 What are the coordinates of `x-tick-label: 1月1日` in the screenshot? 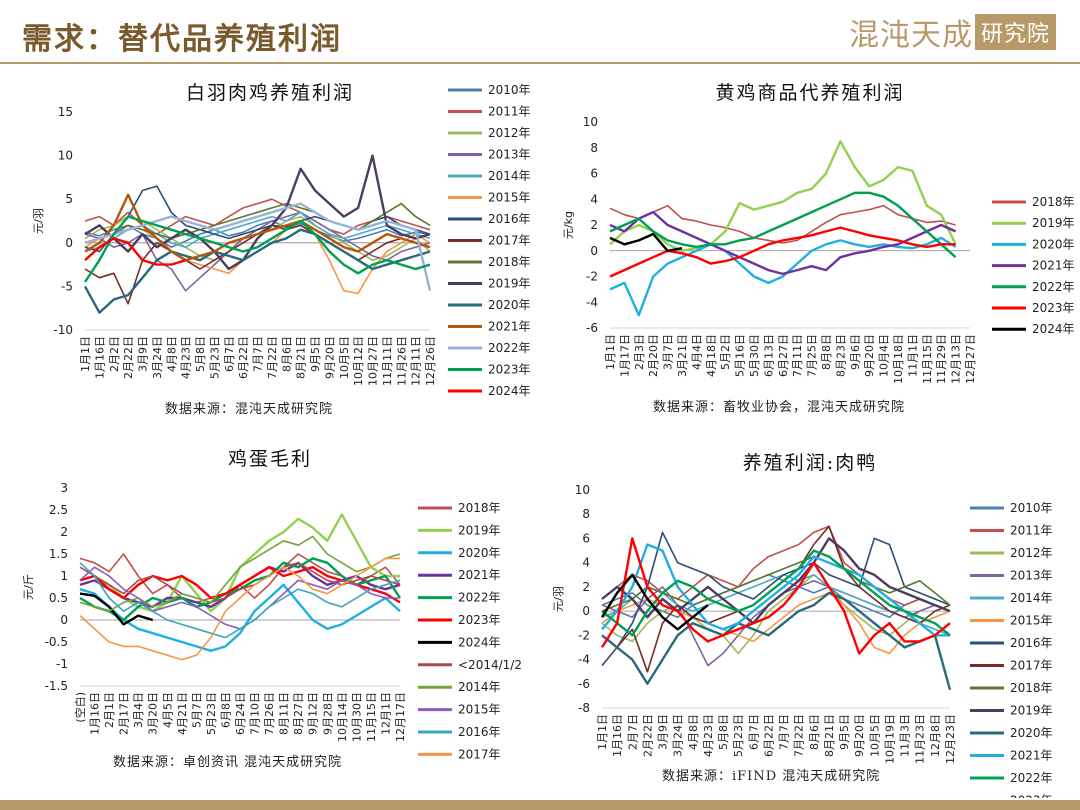 It's located at (85, 354).